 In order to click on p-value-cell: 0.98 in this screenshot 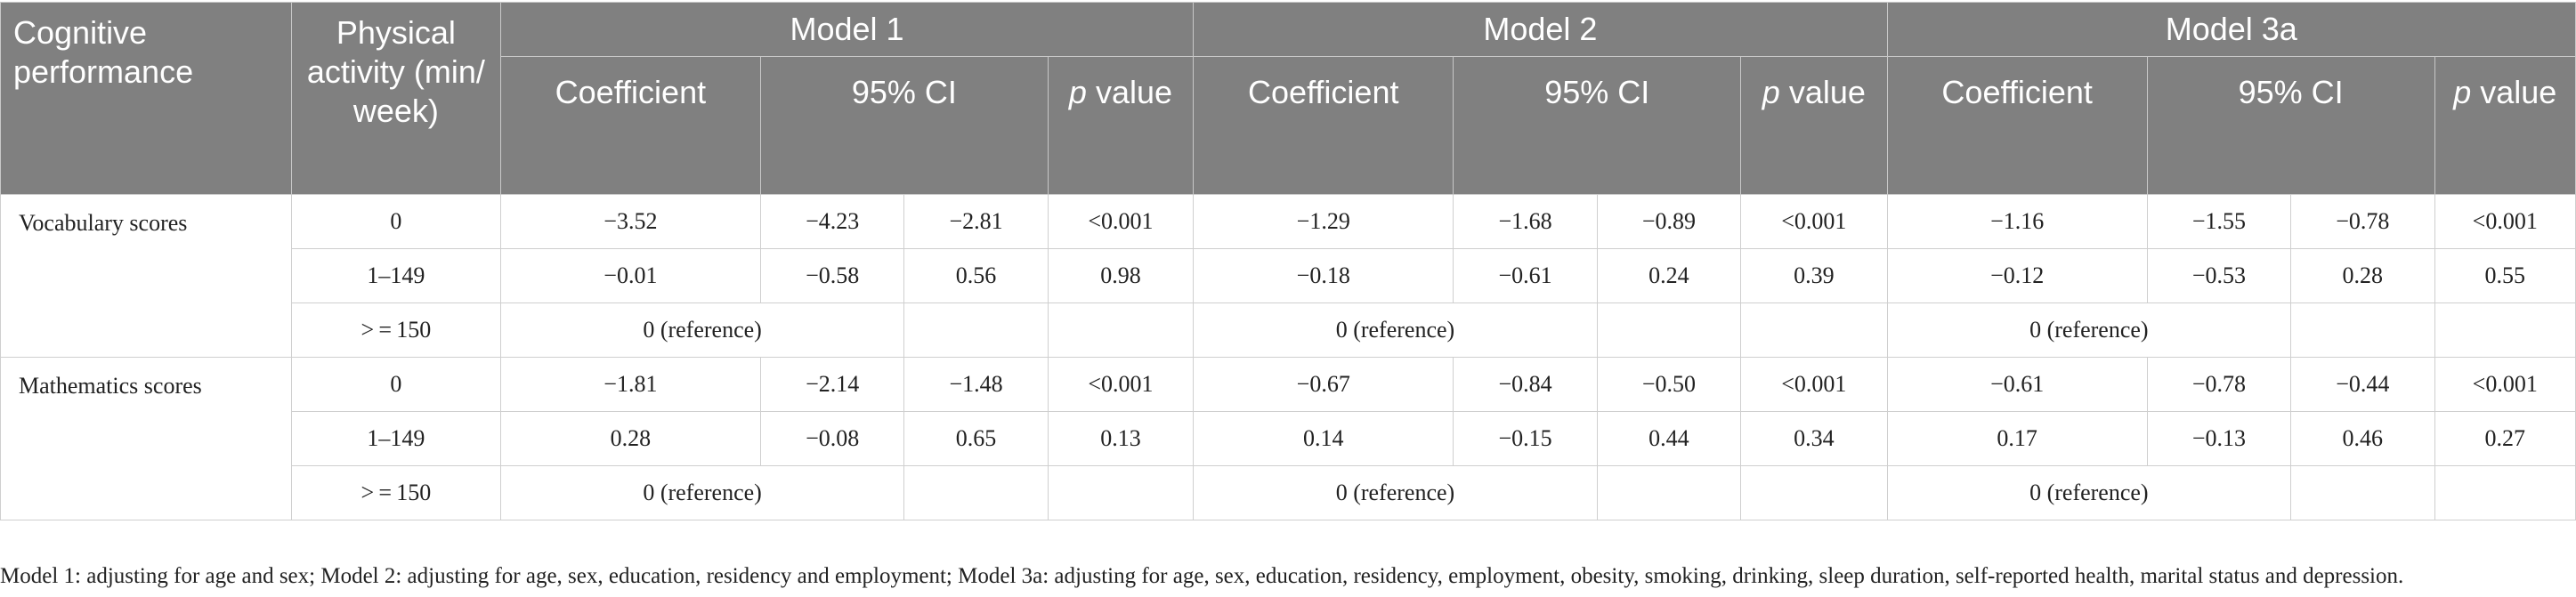, I will do `click(1121, 275)`.